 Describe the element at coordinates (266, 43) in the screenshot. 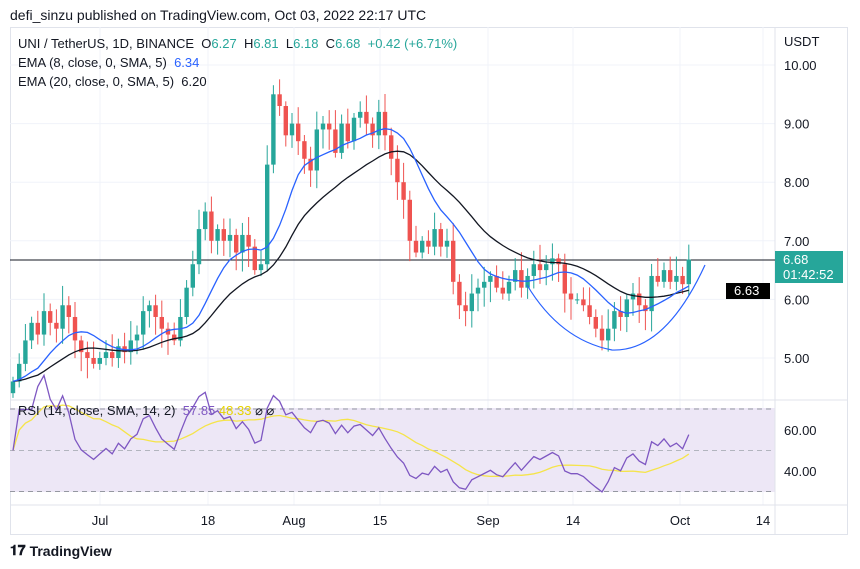

I see `high-value: 6.81` at that location.